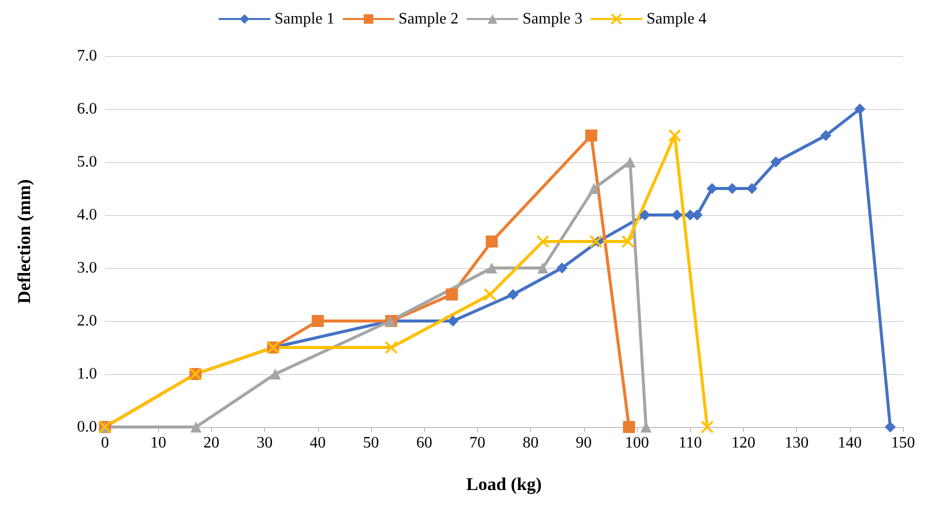 The image size is (925, 509). What do you see at coordinates (424, 443) in the screenshot?
I see `x-tick-label: 60` at bounding box center [424, 443].